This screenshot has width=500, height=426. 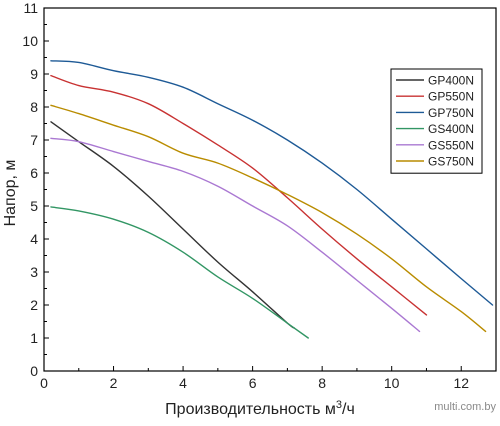 What do you see at coordinates (34, 206) in the screenshot?
I see `y-tick-label: 5` at bounding box center [34, 206].